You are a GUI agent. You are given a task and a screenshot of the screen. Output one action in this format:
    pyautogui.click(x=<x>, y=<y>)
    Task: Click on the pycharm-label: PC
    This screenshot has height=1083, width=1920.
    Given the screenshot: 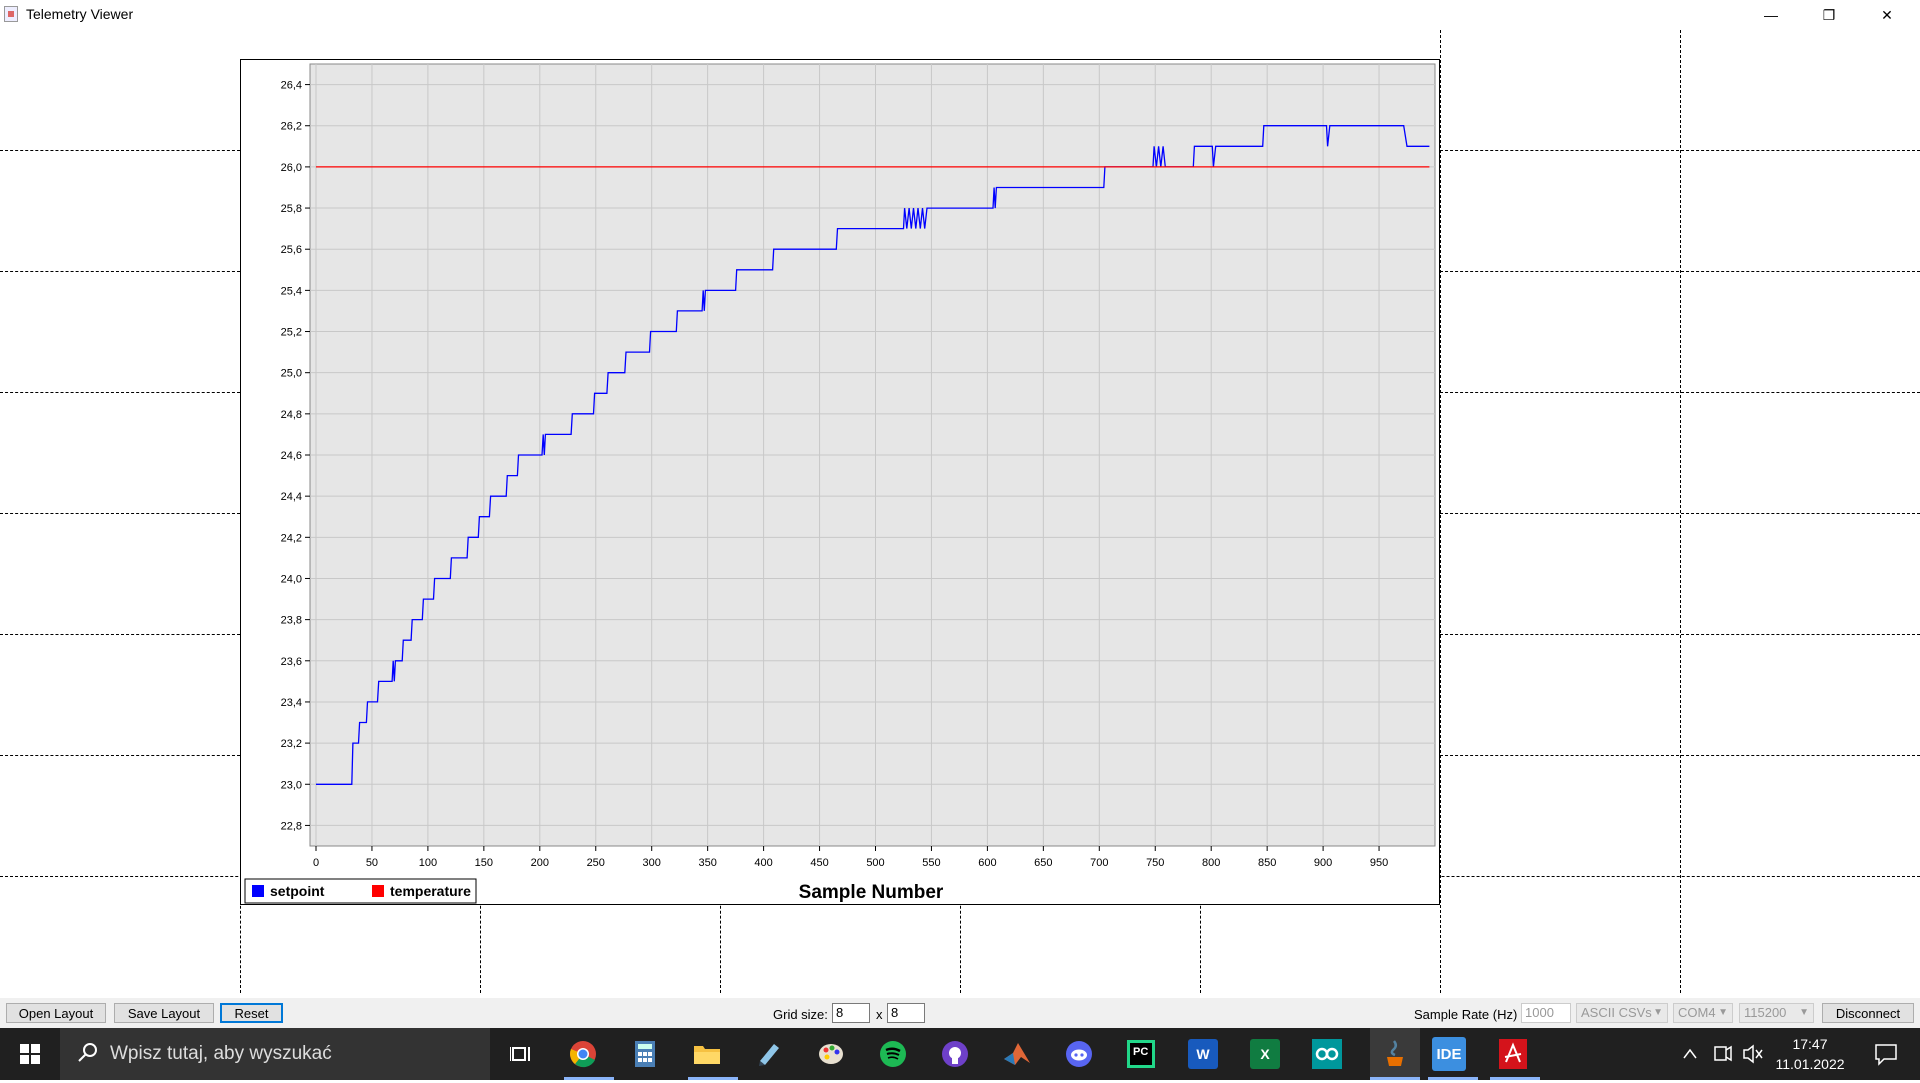 What is the action you would take?
    pyautogui.click(x=1141, y=1052)
    